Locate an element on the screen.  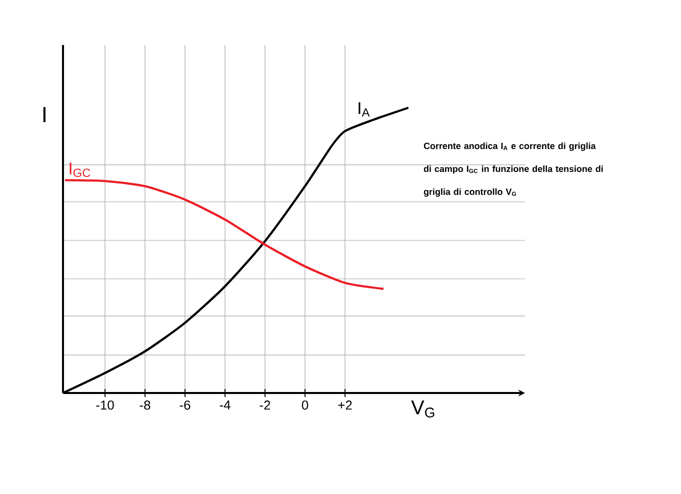
series-label: I$_{GC}$ is located at coordinates (80, 169).